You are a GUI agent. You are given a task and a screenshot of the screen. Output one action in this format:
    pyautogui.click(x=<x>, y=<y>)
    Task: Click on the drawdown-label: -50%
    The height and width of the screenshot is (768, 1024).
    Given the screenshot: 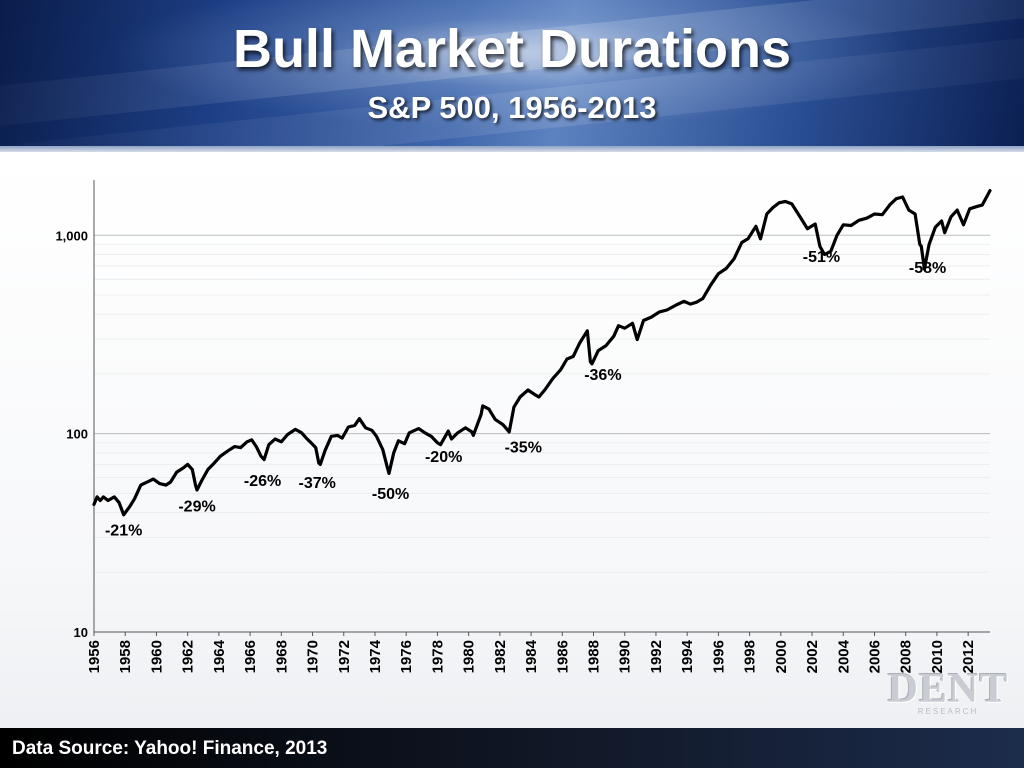 What is the action you would take?
    pyautogui.click(x=390, y=494)
    